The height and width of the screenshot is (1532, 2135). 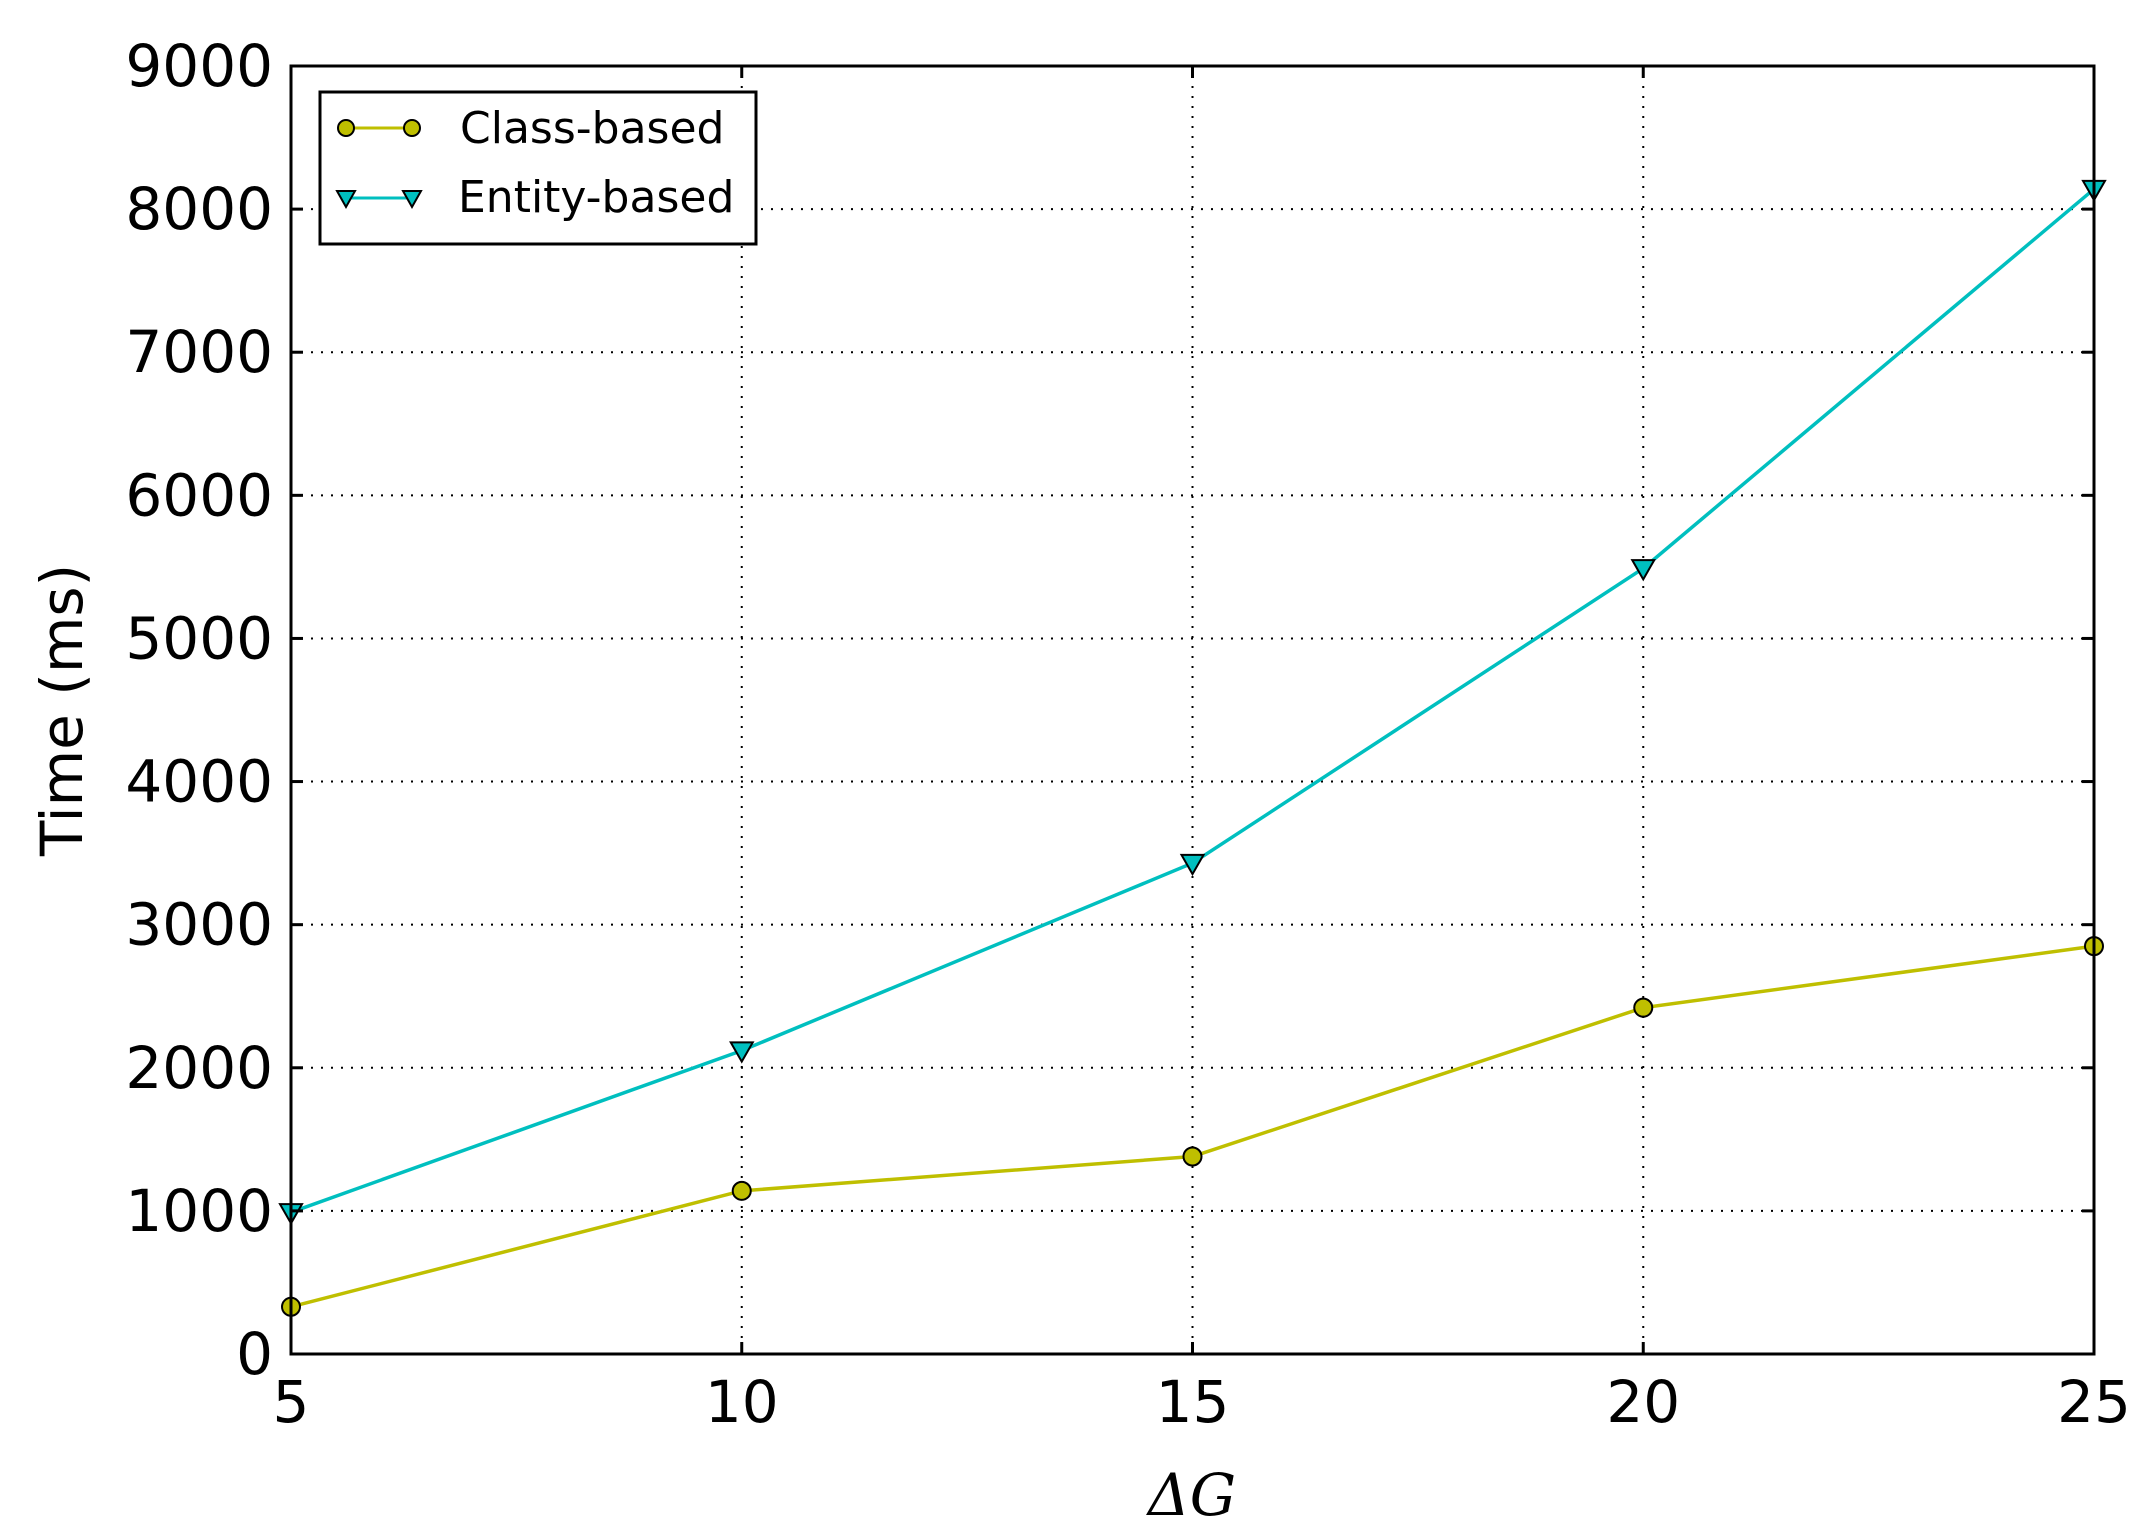 I want to click on x-tick-label: 15, so click(x=1193, y=1402).